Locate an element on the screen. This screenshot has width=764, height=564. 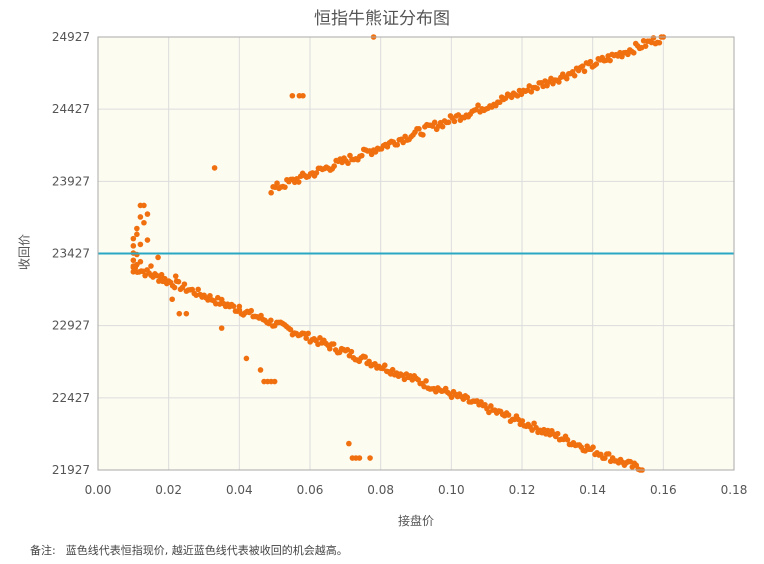
x-tick-label: 0.10 is located at coordinates (451, 490).